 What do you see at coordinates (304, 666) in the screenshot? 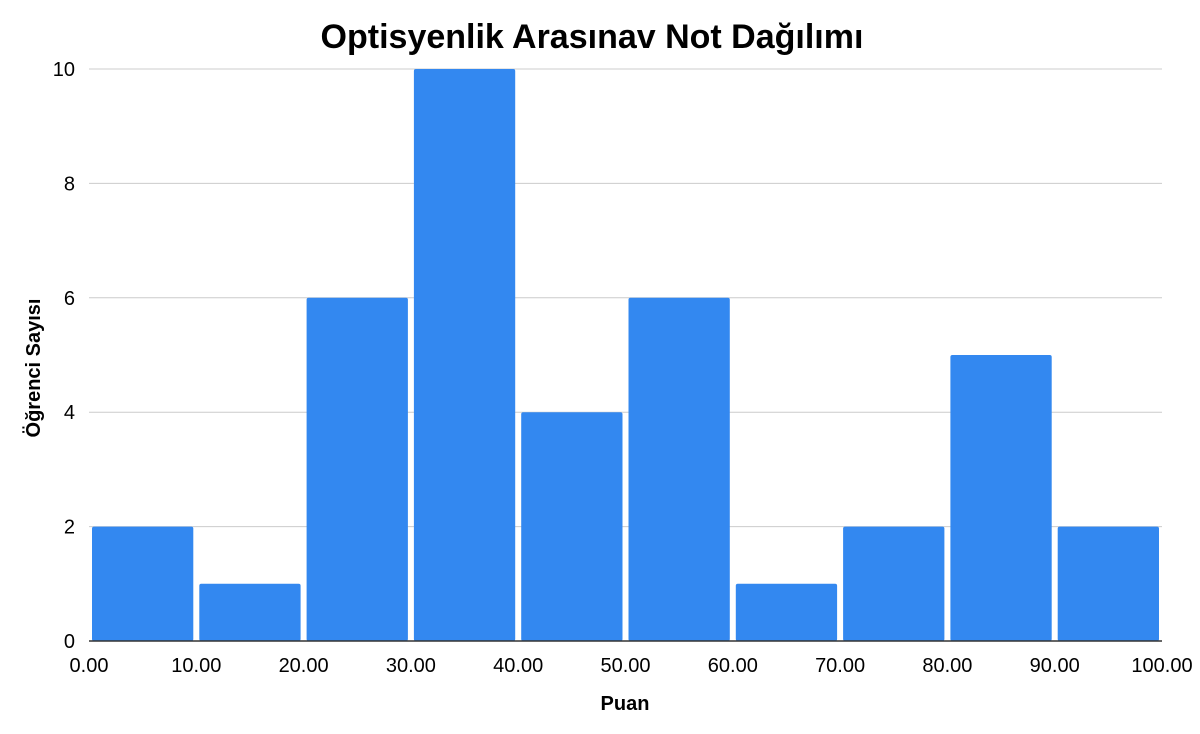
I see `x-tick-label: 20.00` at bounding box center [304, 666].